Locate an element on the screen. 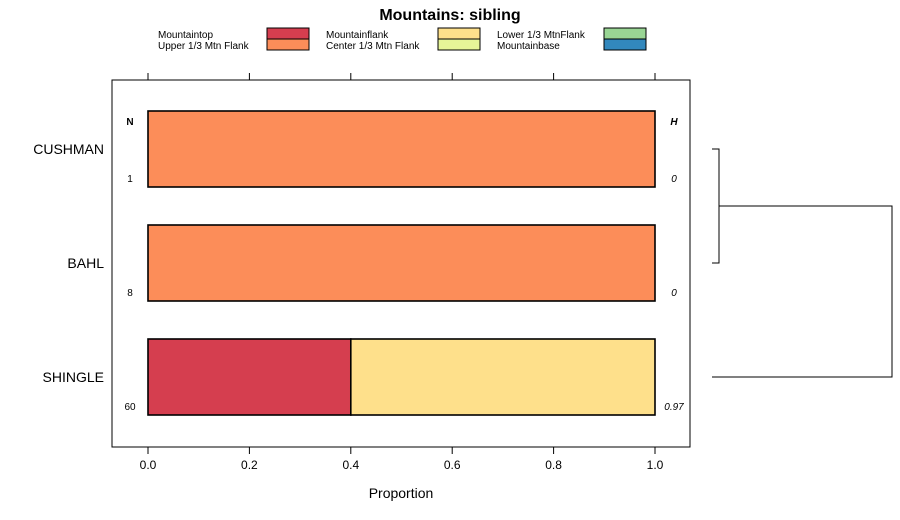  row-label: CUSHMAN is located at coordinates (68, 149).